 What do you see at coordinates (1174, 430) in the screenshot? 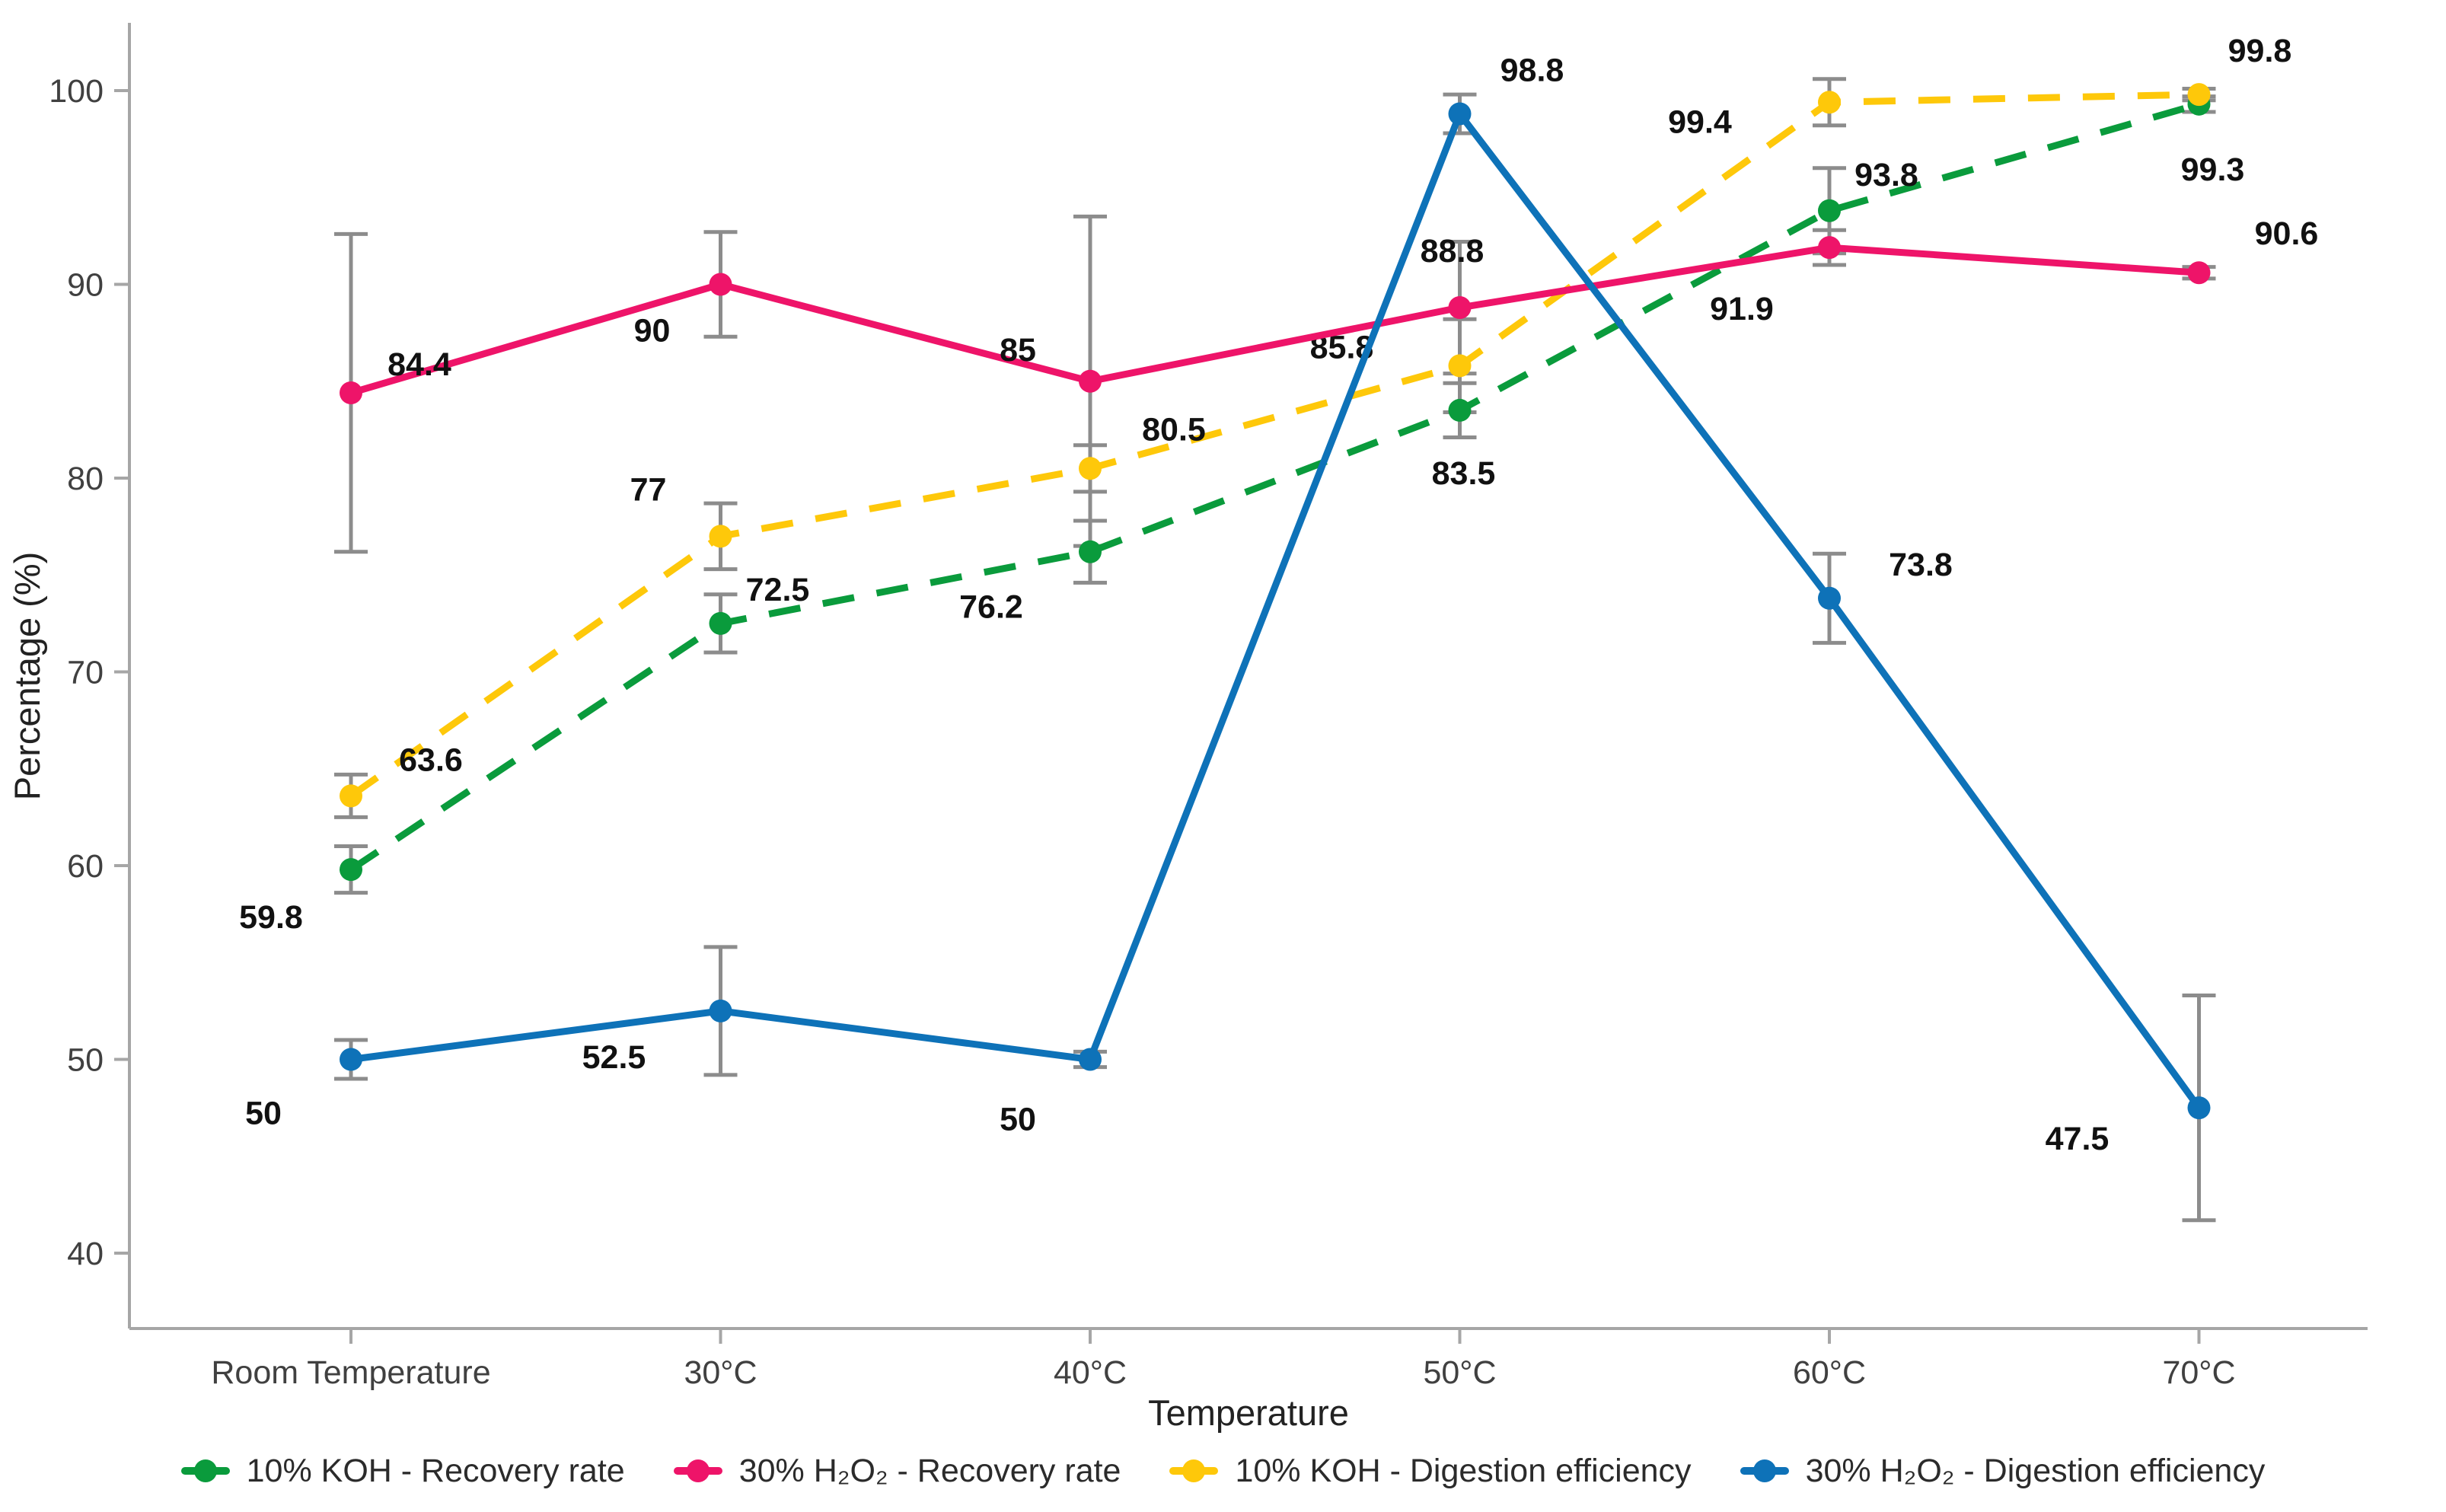
I see `point-label: 80.5` at bounding box center [1174, 430].